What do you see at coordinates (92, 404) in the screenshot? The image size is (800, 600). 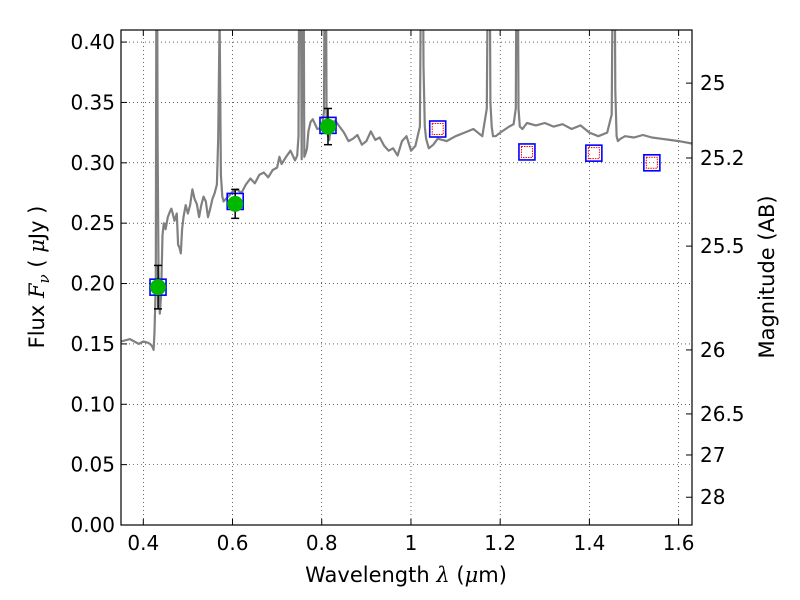 I see `y-tick-label: 0.10` at bounding box center [92, 404].